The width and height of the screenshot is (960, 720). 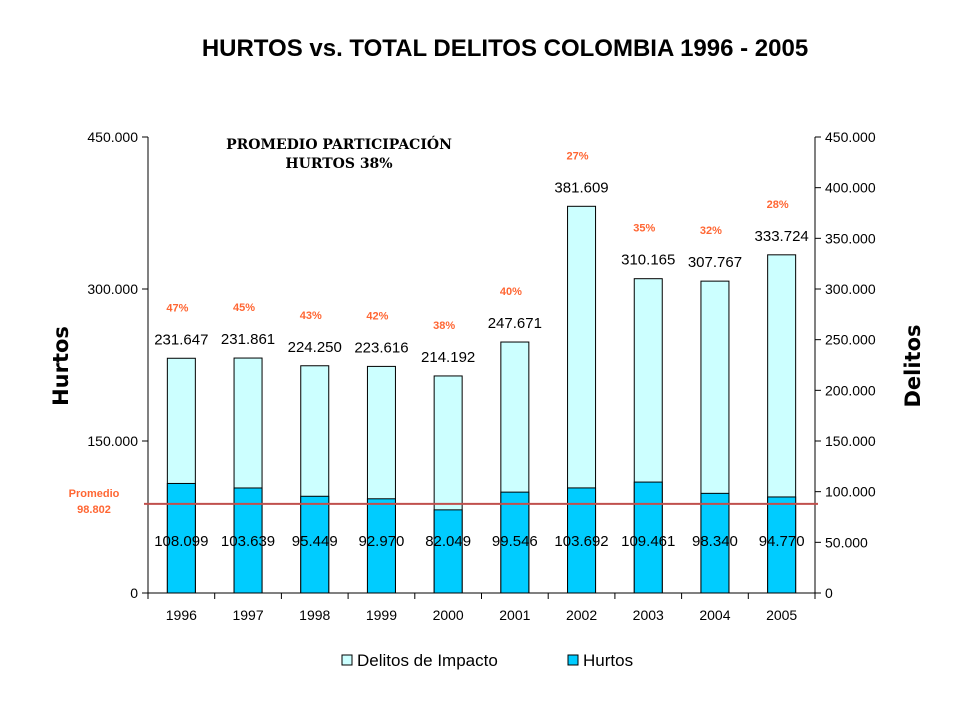 I want to click on percent-label-2004: 32%, so click(x=711, y=231).